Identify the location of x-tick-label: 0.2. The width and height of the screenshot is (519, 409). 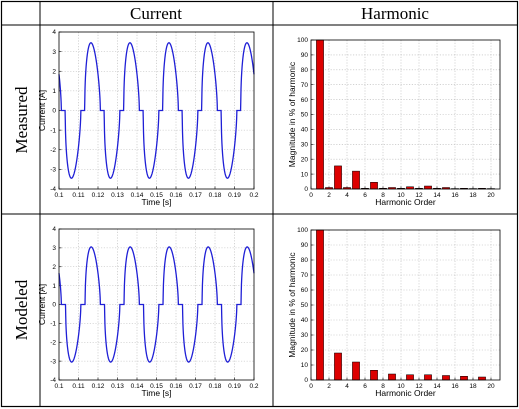
(253, 386).